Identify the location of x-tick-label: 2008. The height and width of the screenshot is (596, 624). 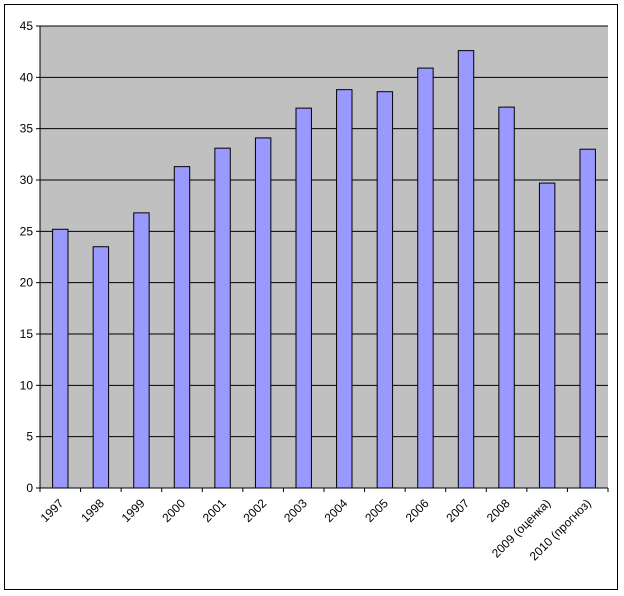
(498, 510).